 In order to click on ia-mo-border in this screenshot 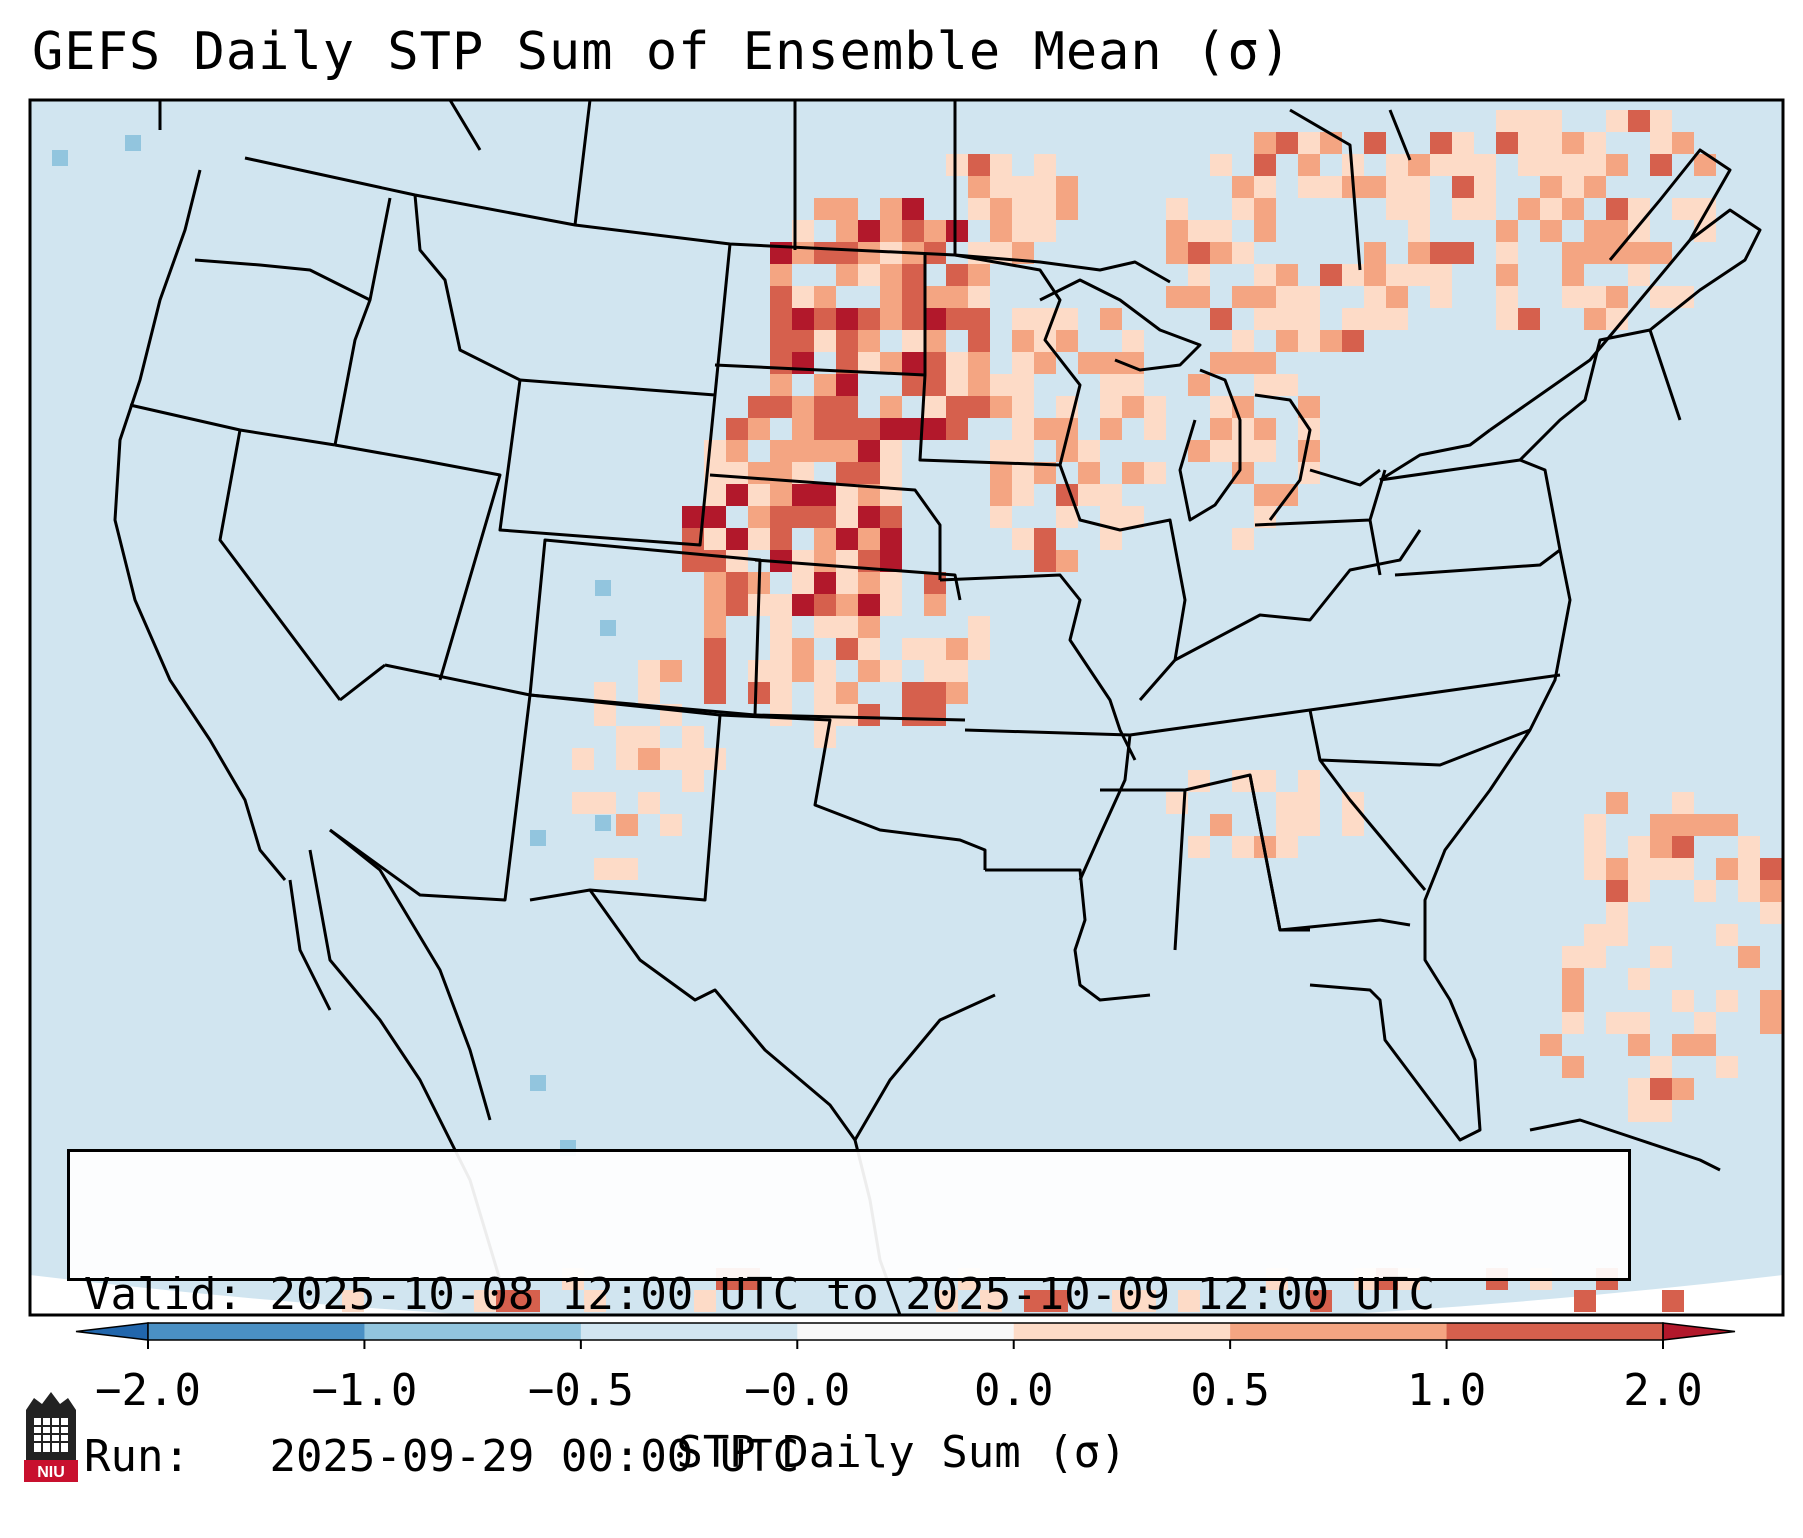, I will do `click(1038, 667)`.